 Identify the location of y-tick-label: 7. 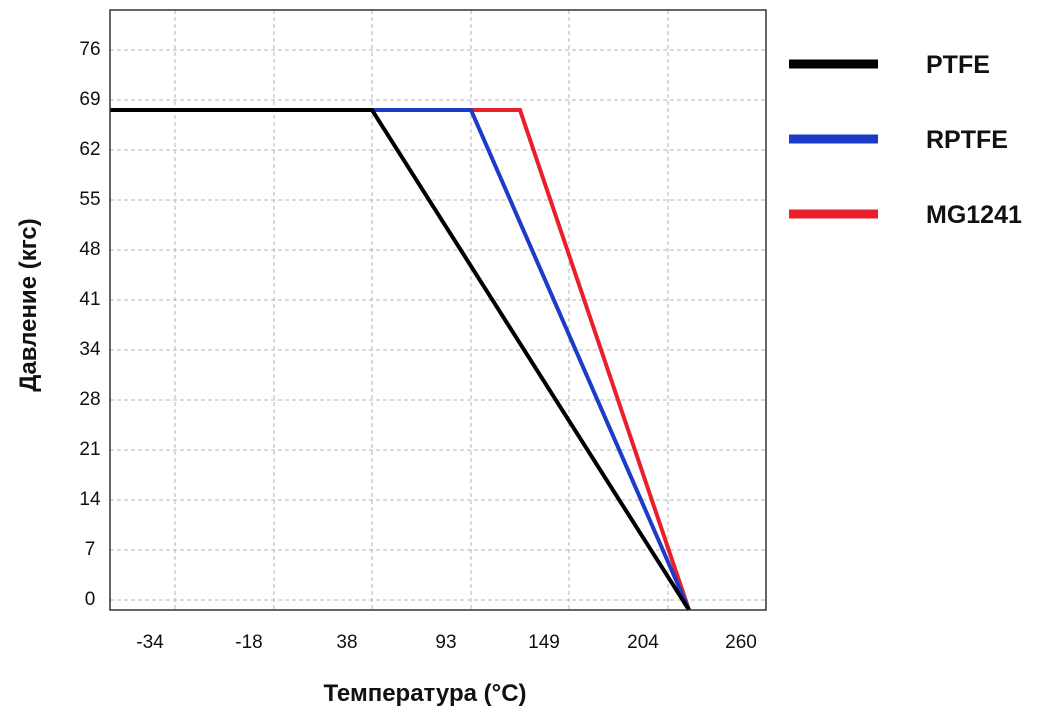
(90, 549).